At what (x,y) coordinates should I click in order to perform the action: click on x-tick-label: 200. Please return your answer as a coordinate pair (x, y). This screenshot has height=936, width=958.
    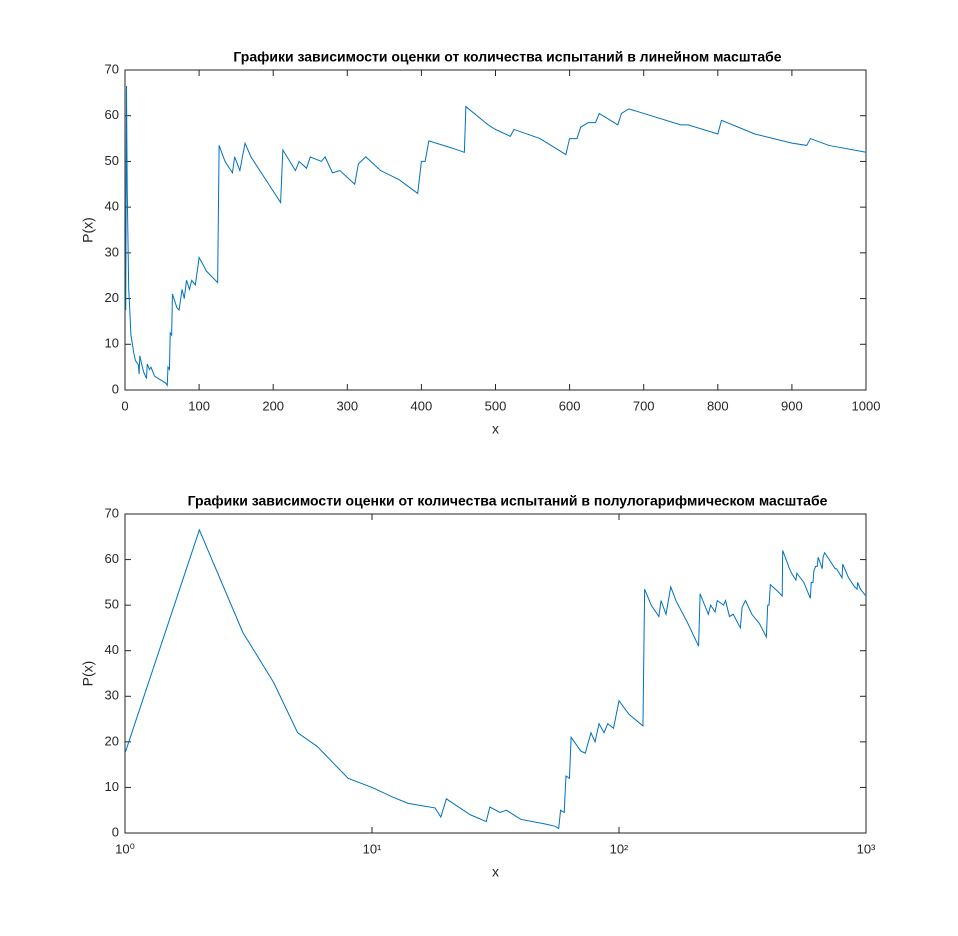
    Looking at the image, I should click on (273, 405).